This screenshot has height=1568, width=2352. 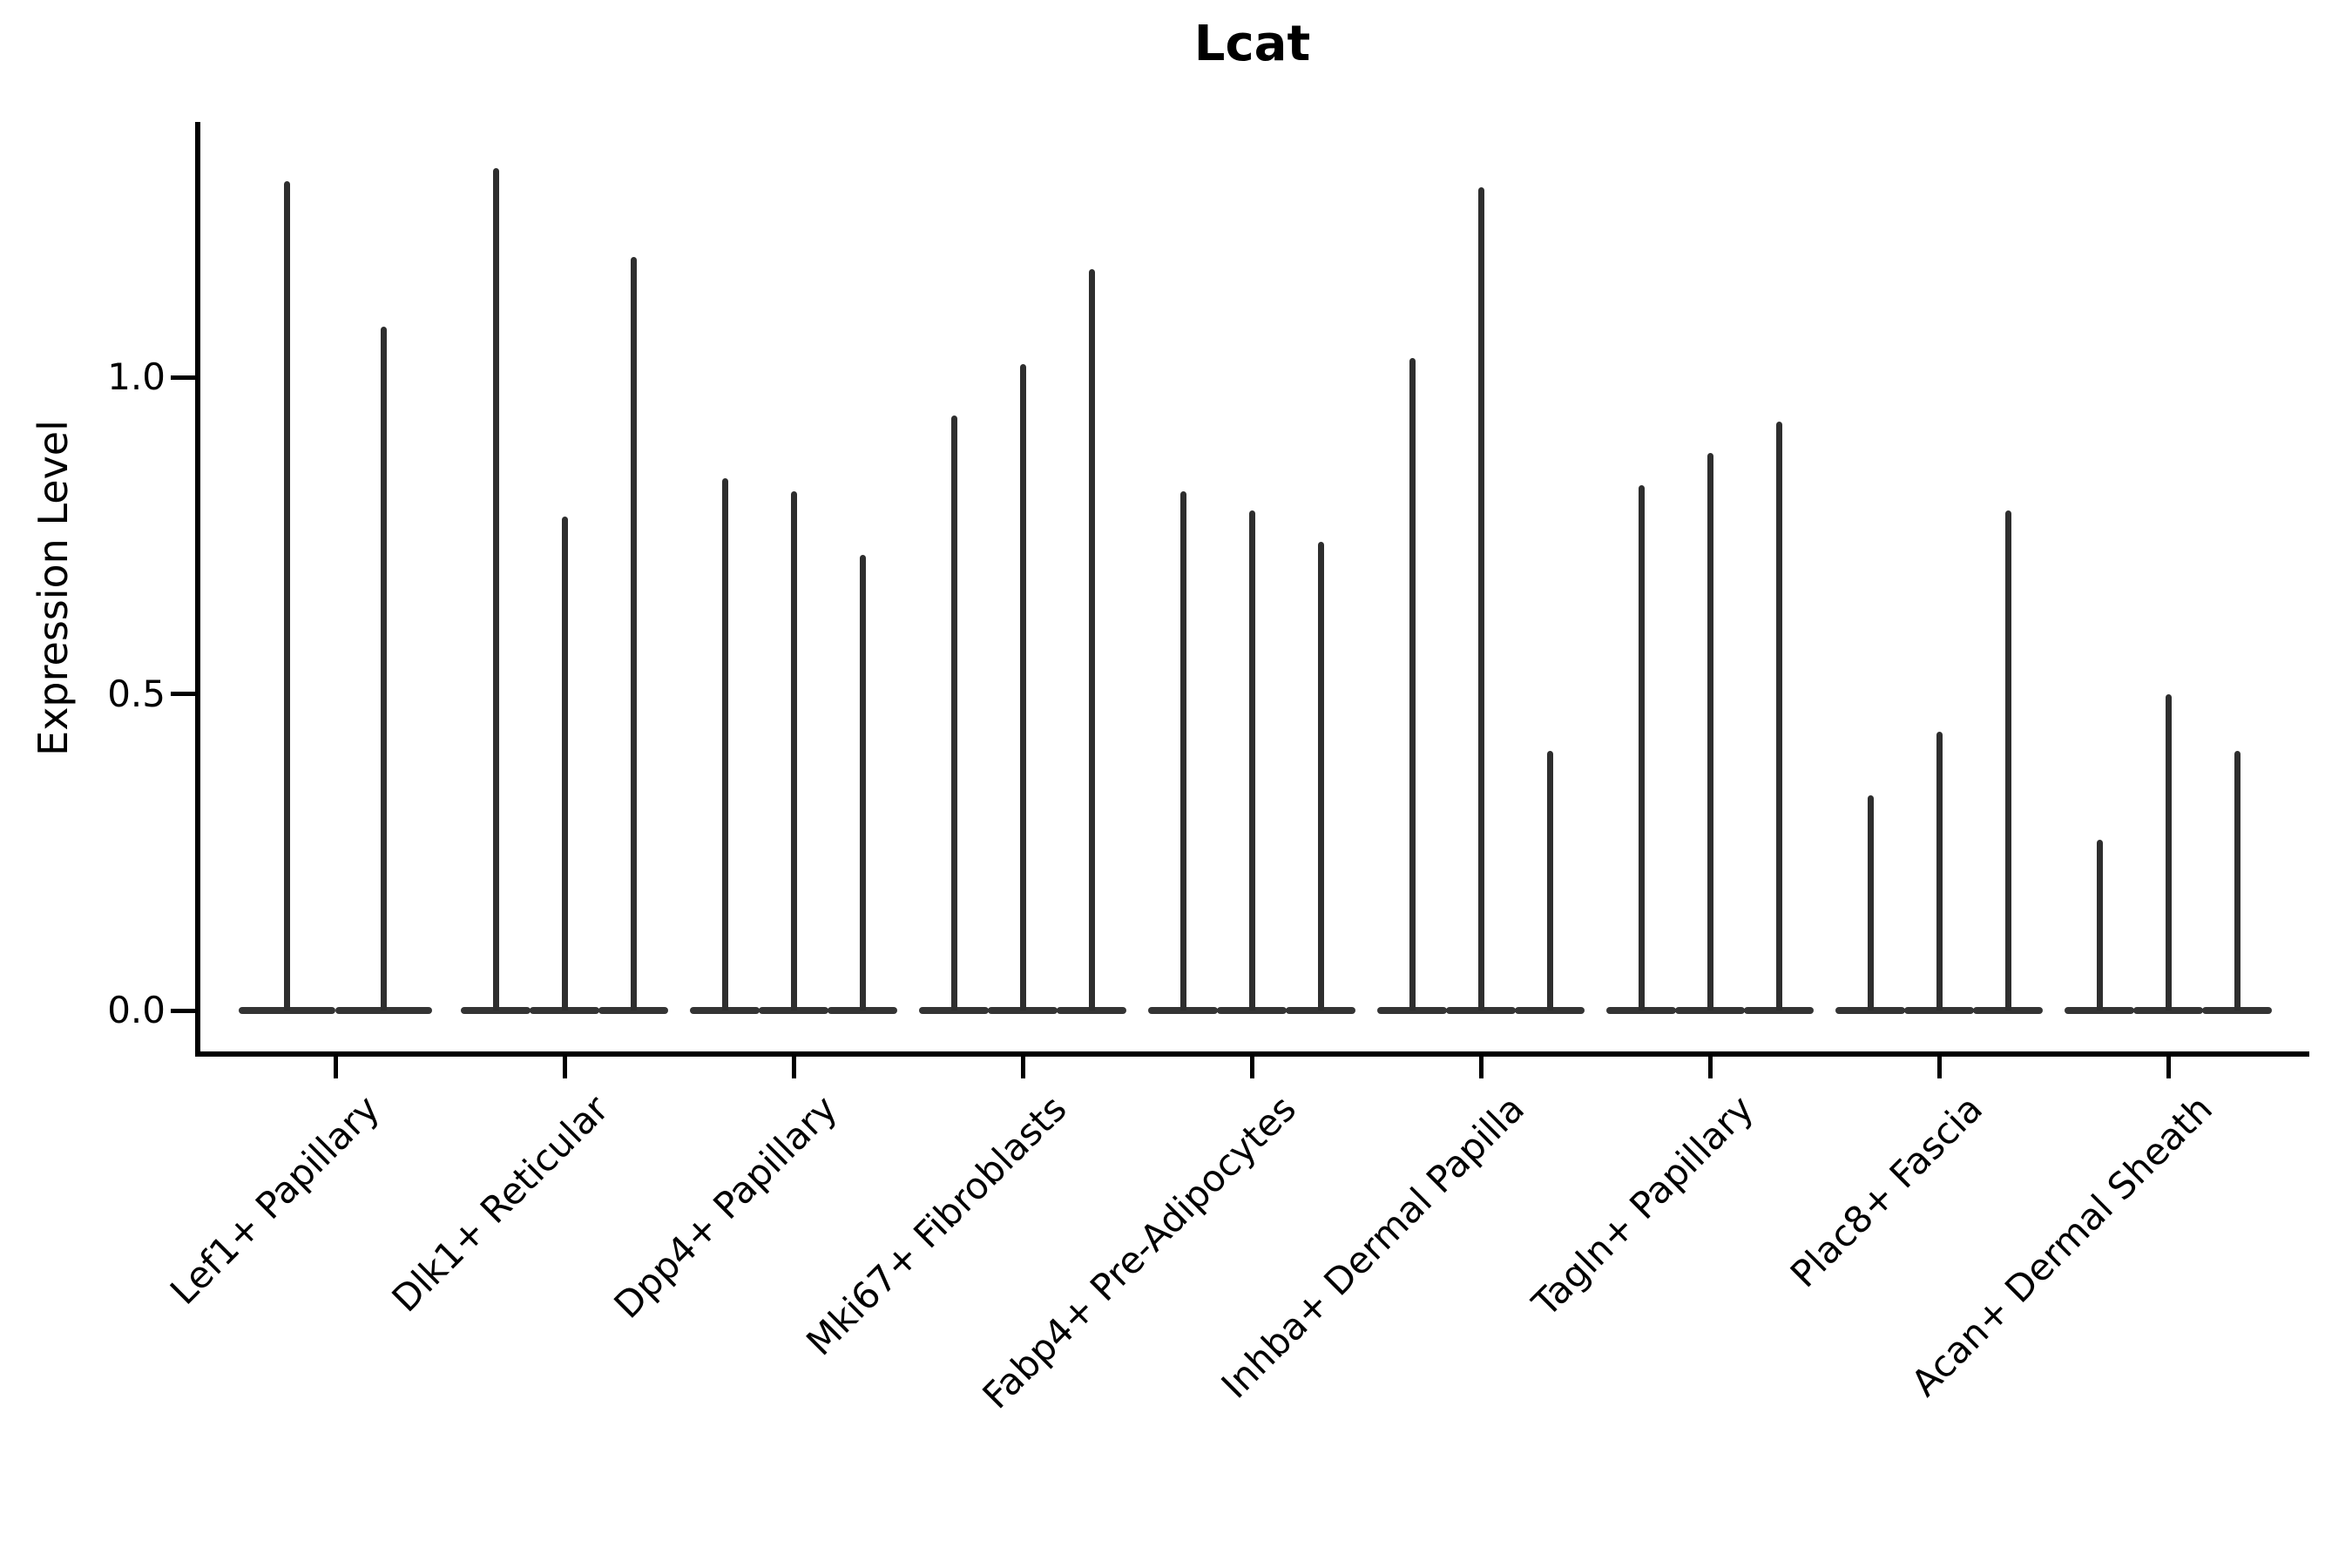 What do you see at coordinates (136, 1010) in the screenshot?
I see `y-tick-label: 0.0` at bounding box center [136, 1010].